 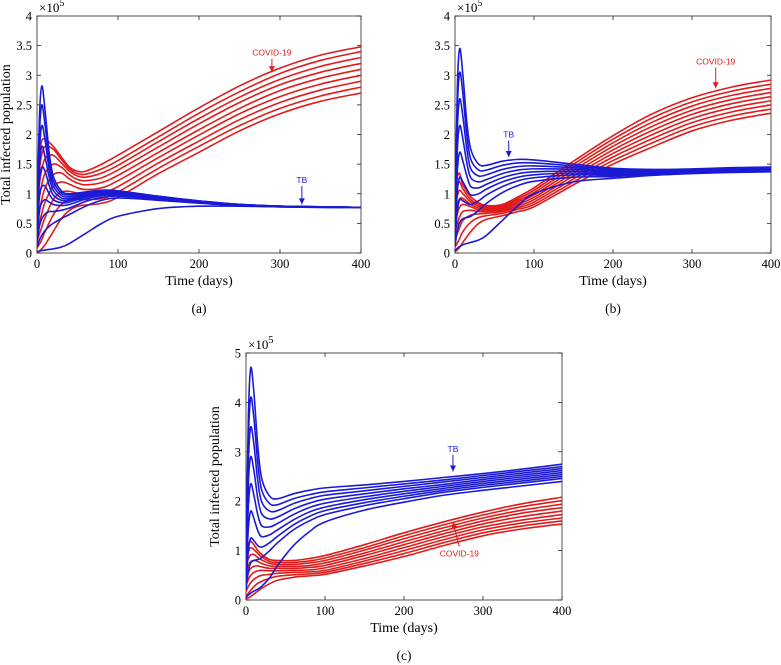 I want to click on panel-caption: (a), so click(x=199, y=308).